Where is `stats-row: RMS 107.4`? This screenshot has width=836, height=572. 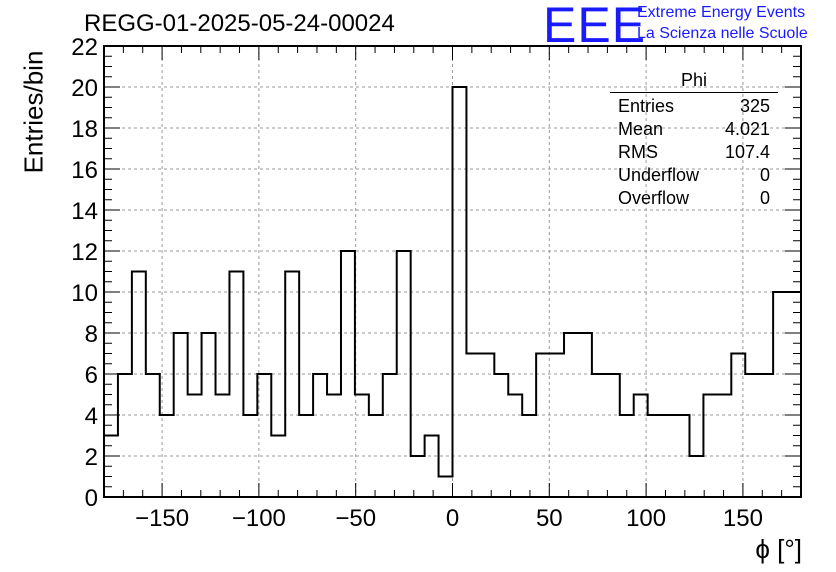
stats-row: RMS 107.4 is located at coordinates (694, 152).